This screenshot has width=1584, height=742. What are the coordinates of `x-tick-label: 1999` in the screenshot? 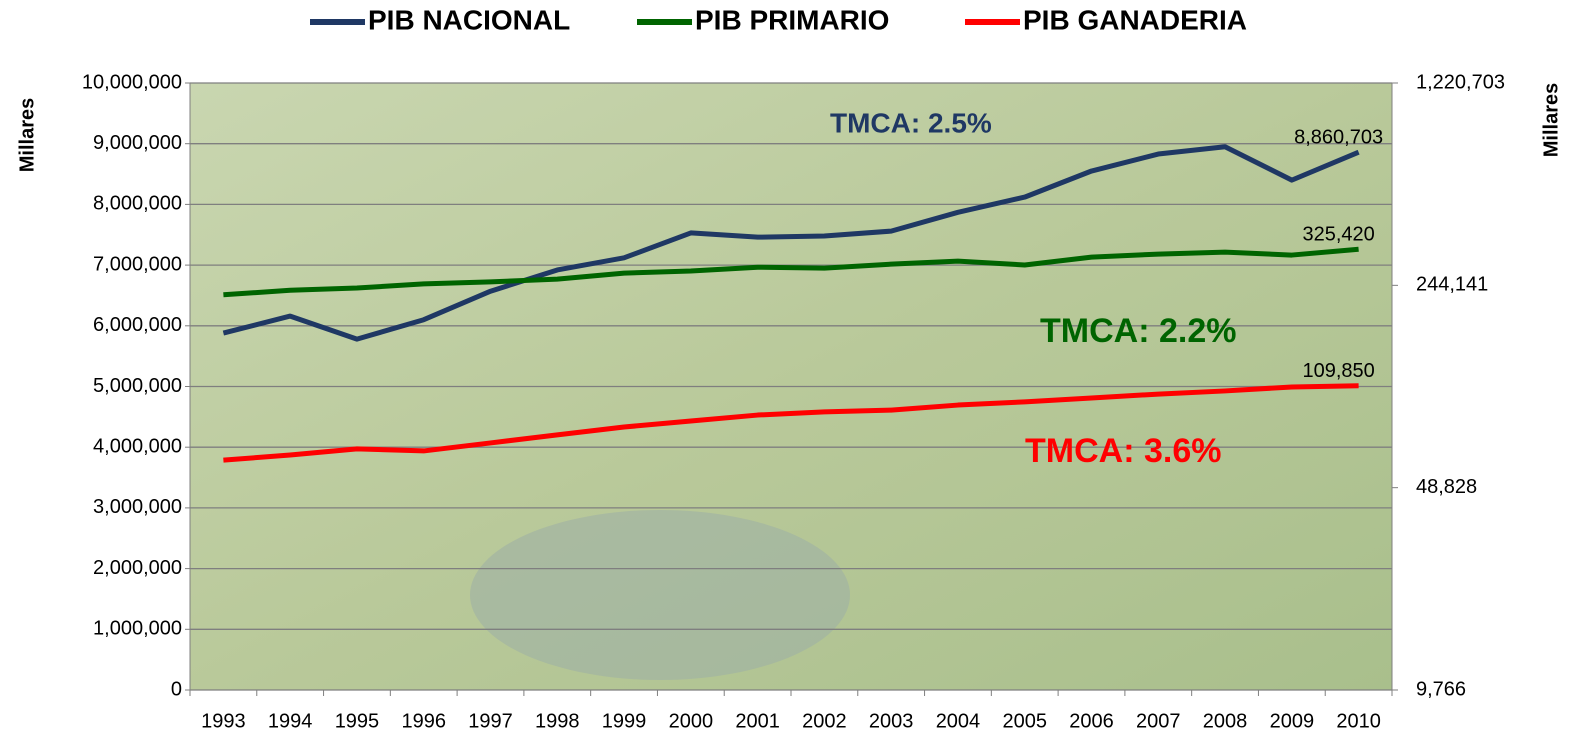 It's located at (624, 721).